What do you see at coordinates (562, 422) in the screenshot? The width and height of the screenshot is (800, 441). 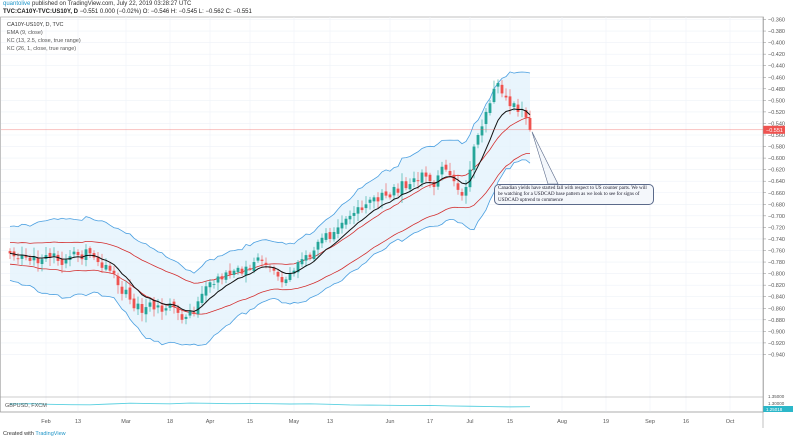 I see `x-tick-label: Aug` at bounding box center [562, 422].